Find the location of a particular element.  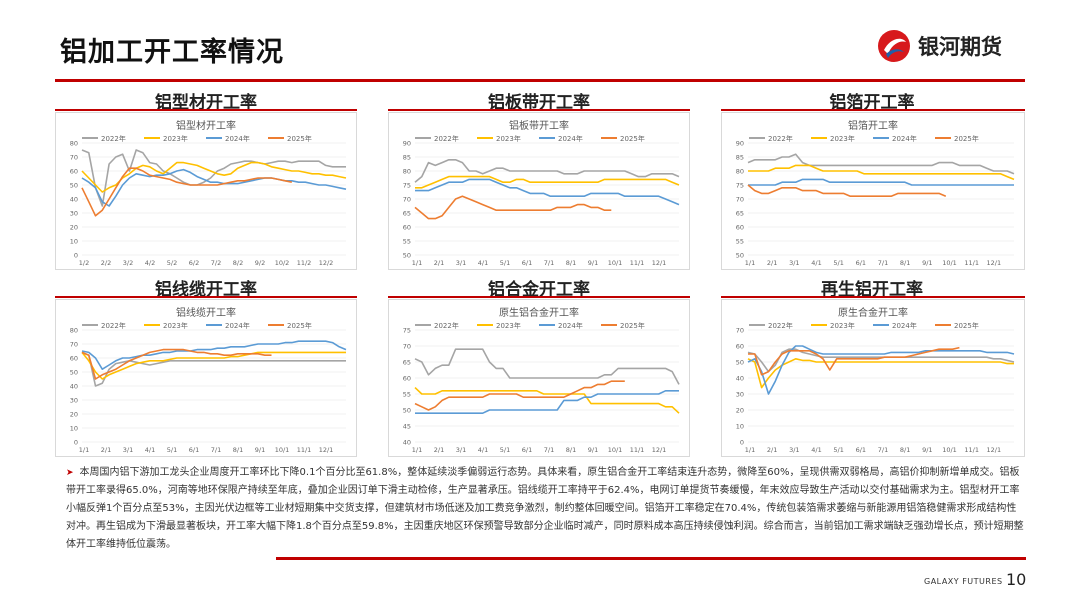

y-tick-label: 60 is located at coordinates (740, 347).